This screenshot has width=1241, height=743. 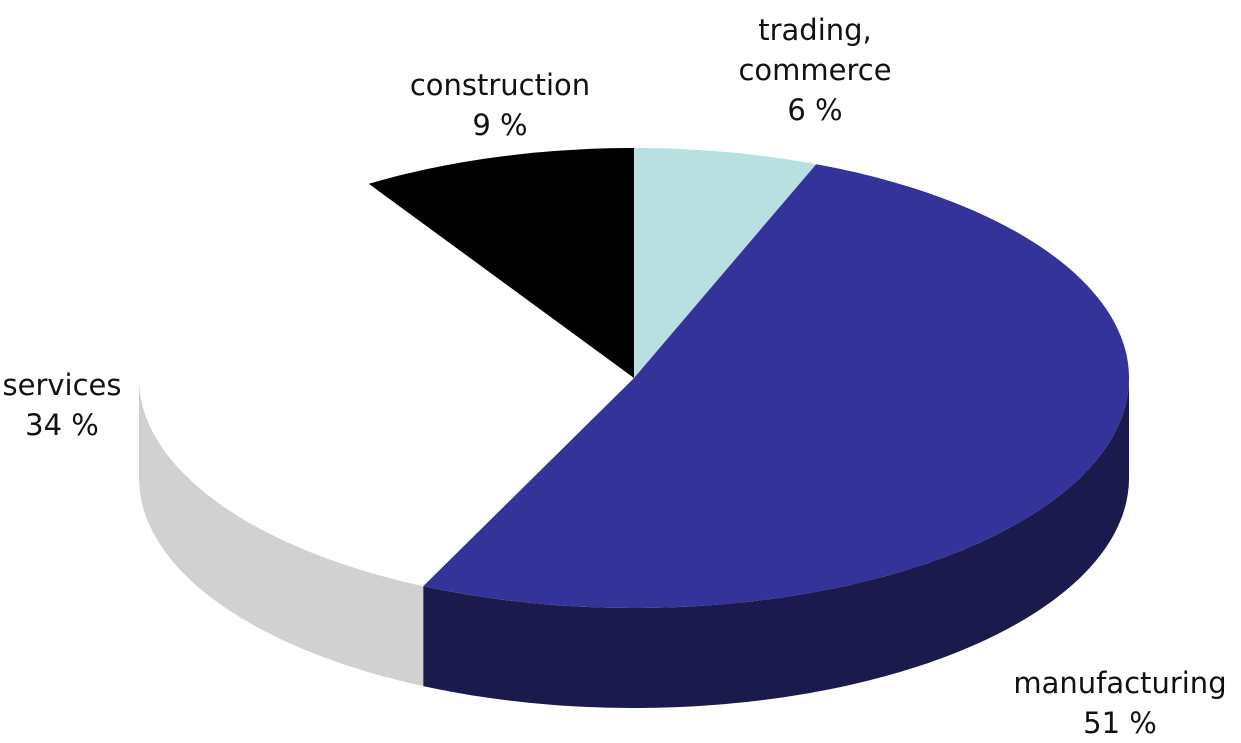 I want to click on category-label: construction, so click(x=500, y=85).